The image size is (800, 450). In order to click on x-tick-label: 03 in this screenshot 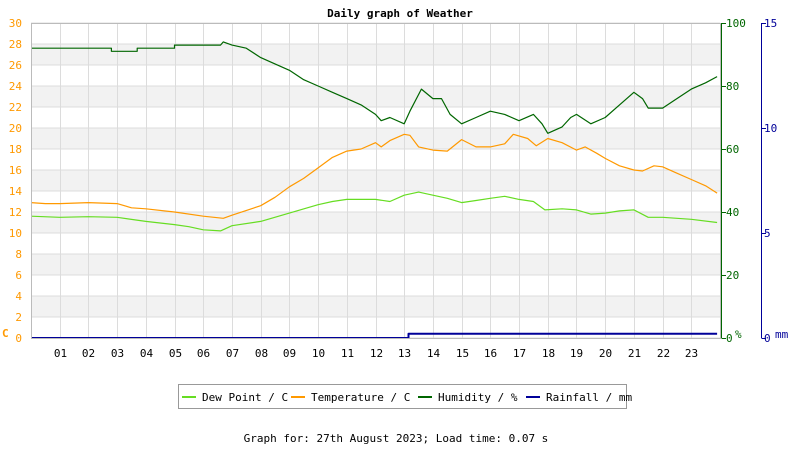, I will do `click(117, 353)`.